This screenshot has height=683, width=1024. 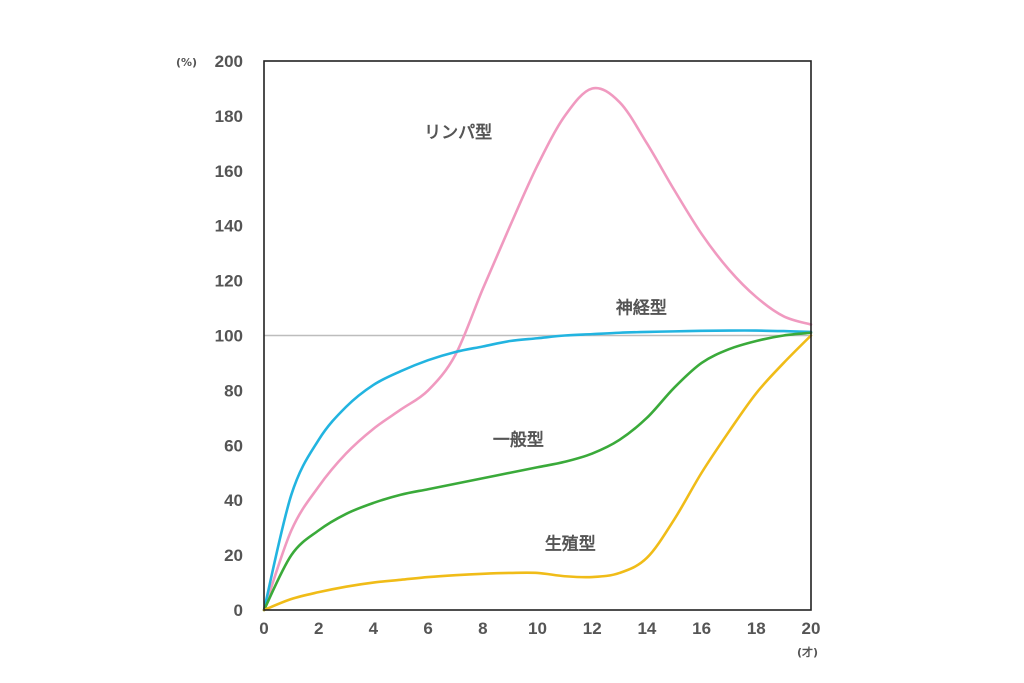 I want to click on y-tick-label: 180, so click(x=229, y=116).